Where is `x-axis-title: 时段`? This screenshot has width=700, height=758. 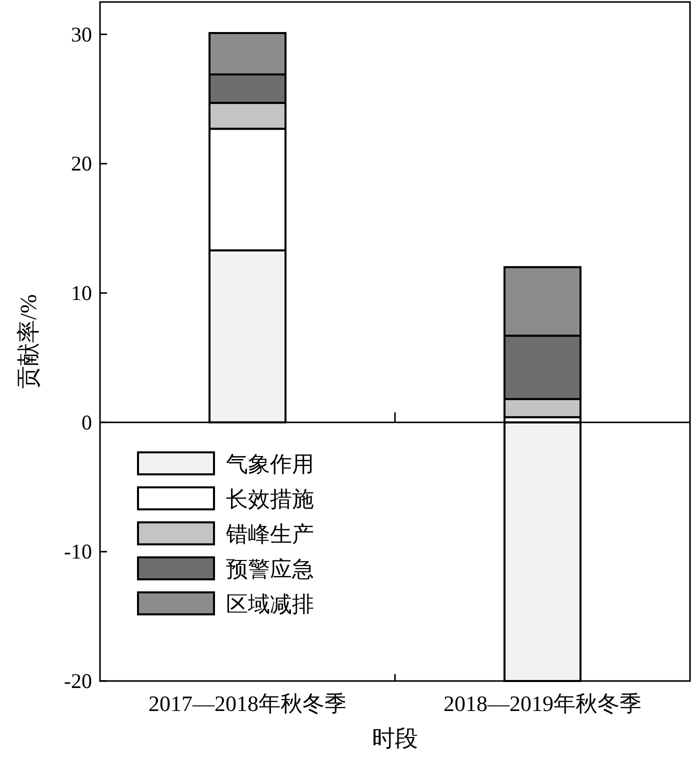 x-axis-title: 时段 is located at coordinates (395, 738).